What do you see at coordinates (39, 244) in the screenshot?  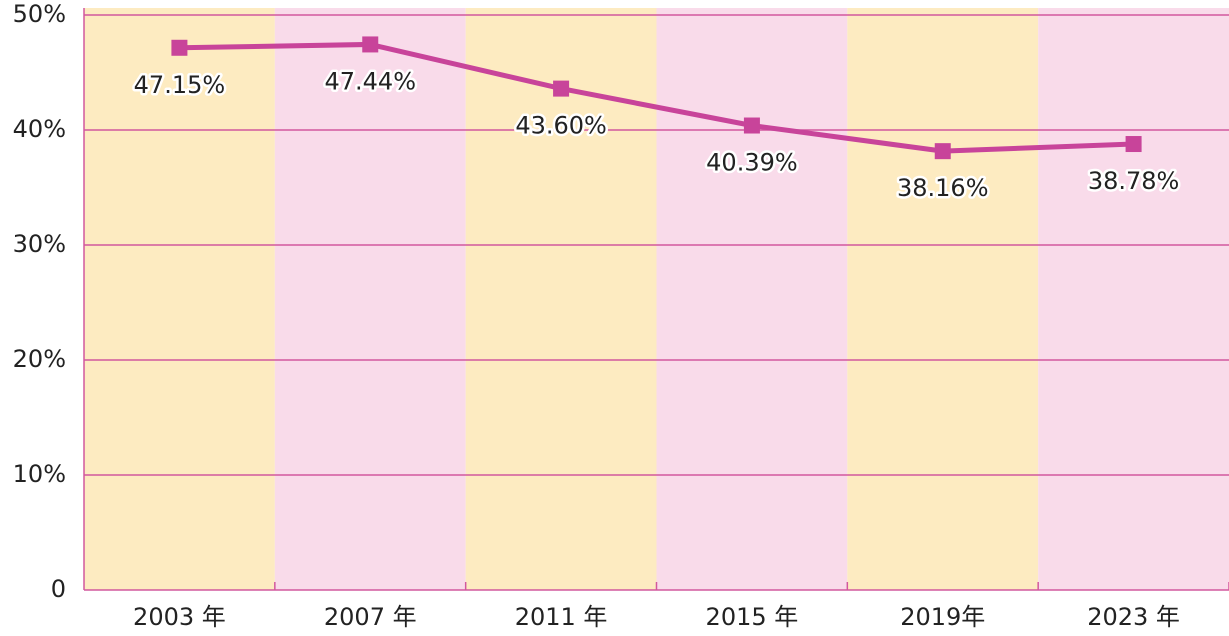 I see `y-tick-label: 30%` at bounding box center [39, 244].